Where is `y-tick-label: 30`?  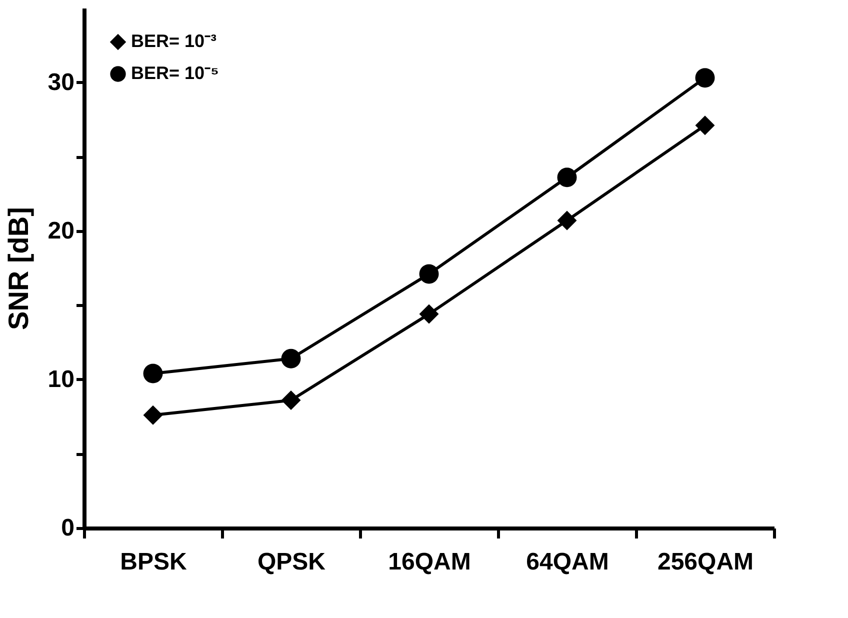
y-tick-label: 30 is located at coordinates (61, 82).